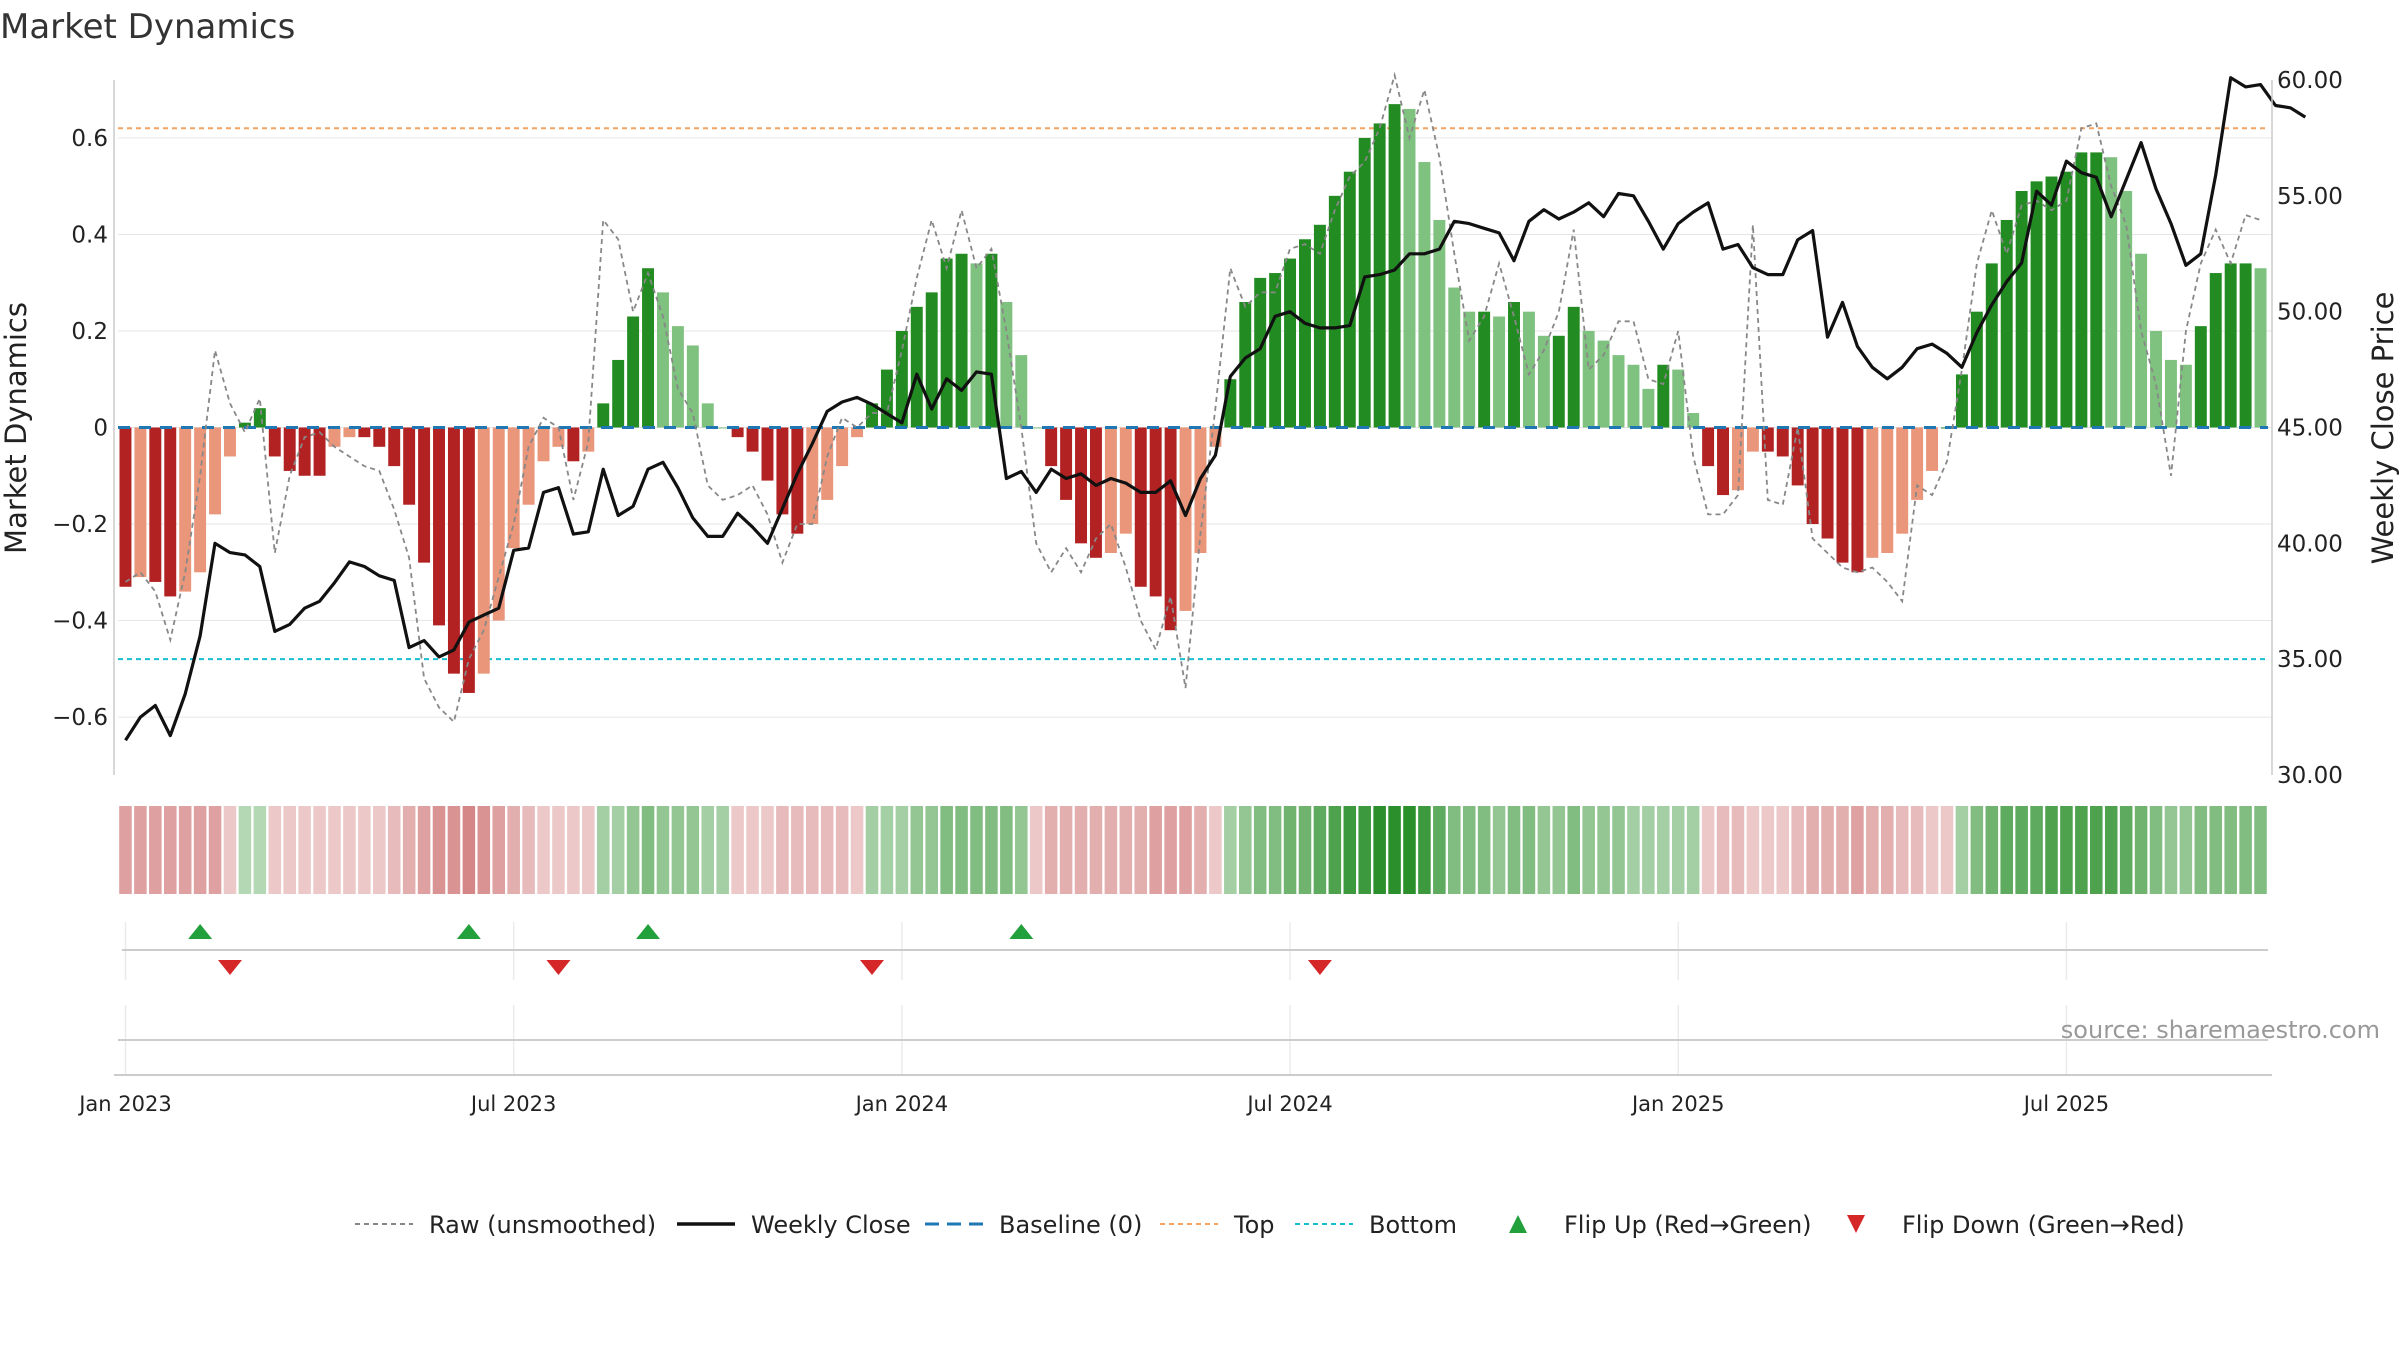 This screenshot has height=1350, width=2400. What do you see at coordinates (2220, 1030) in the screenshot?
I see `source-note: source: sharemaestro.com` at bounding box center [2220, 1030].